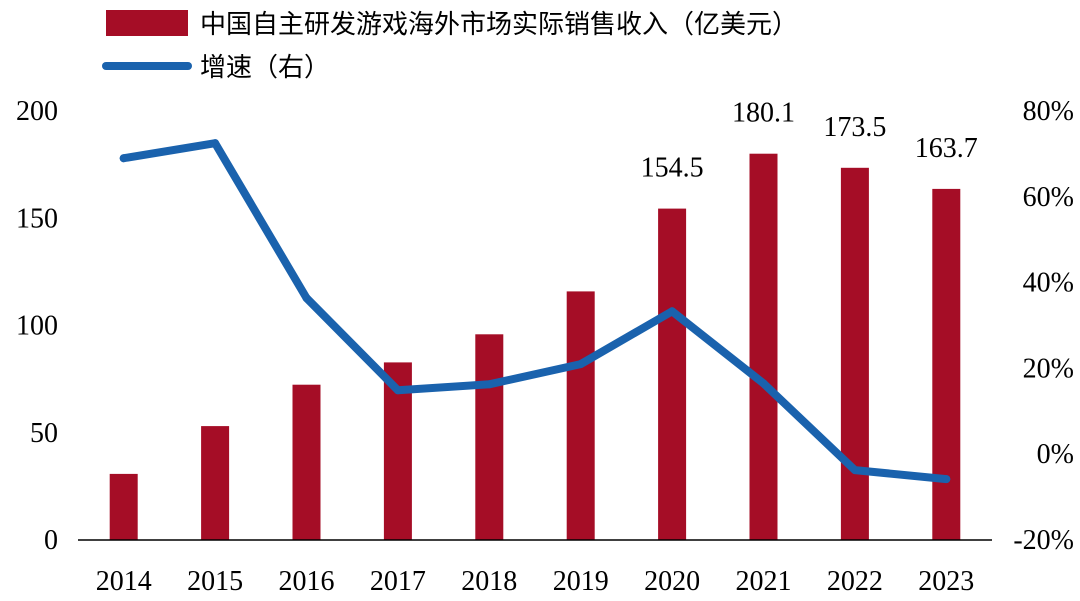  What do you see at coordinates (398, 581) in the screenshot?
I see `x-tick-label: 2017` at bounding box center [398, 581].